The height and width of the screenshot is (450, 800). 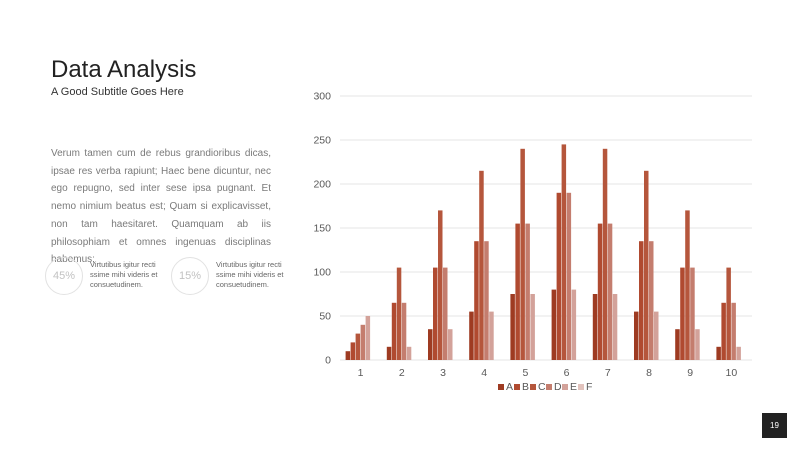 I want to click on legend-label-D: D, so click(x=558, y=387).